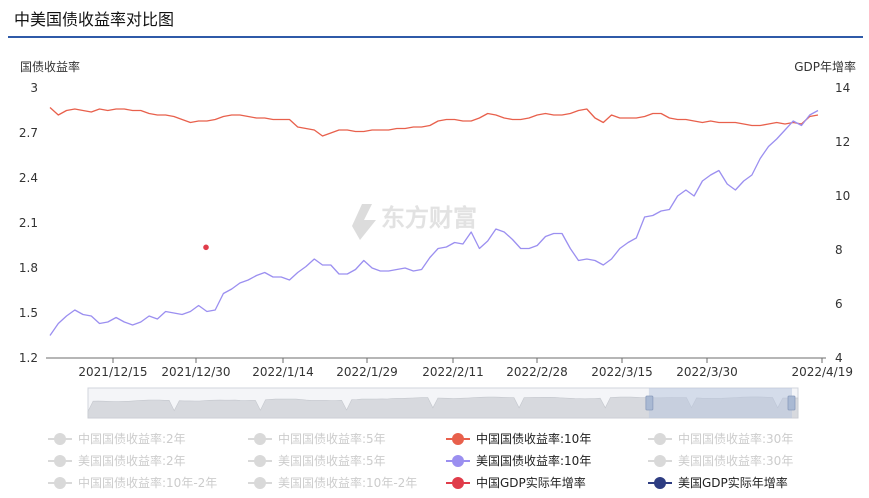  Describe the element at coordinates (842, 142) in the screenshot. I see `y-right-tick-label: 12` at that location.